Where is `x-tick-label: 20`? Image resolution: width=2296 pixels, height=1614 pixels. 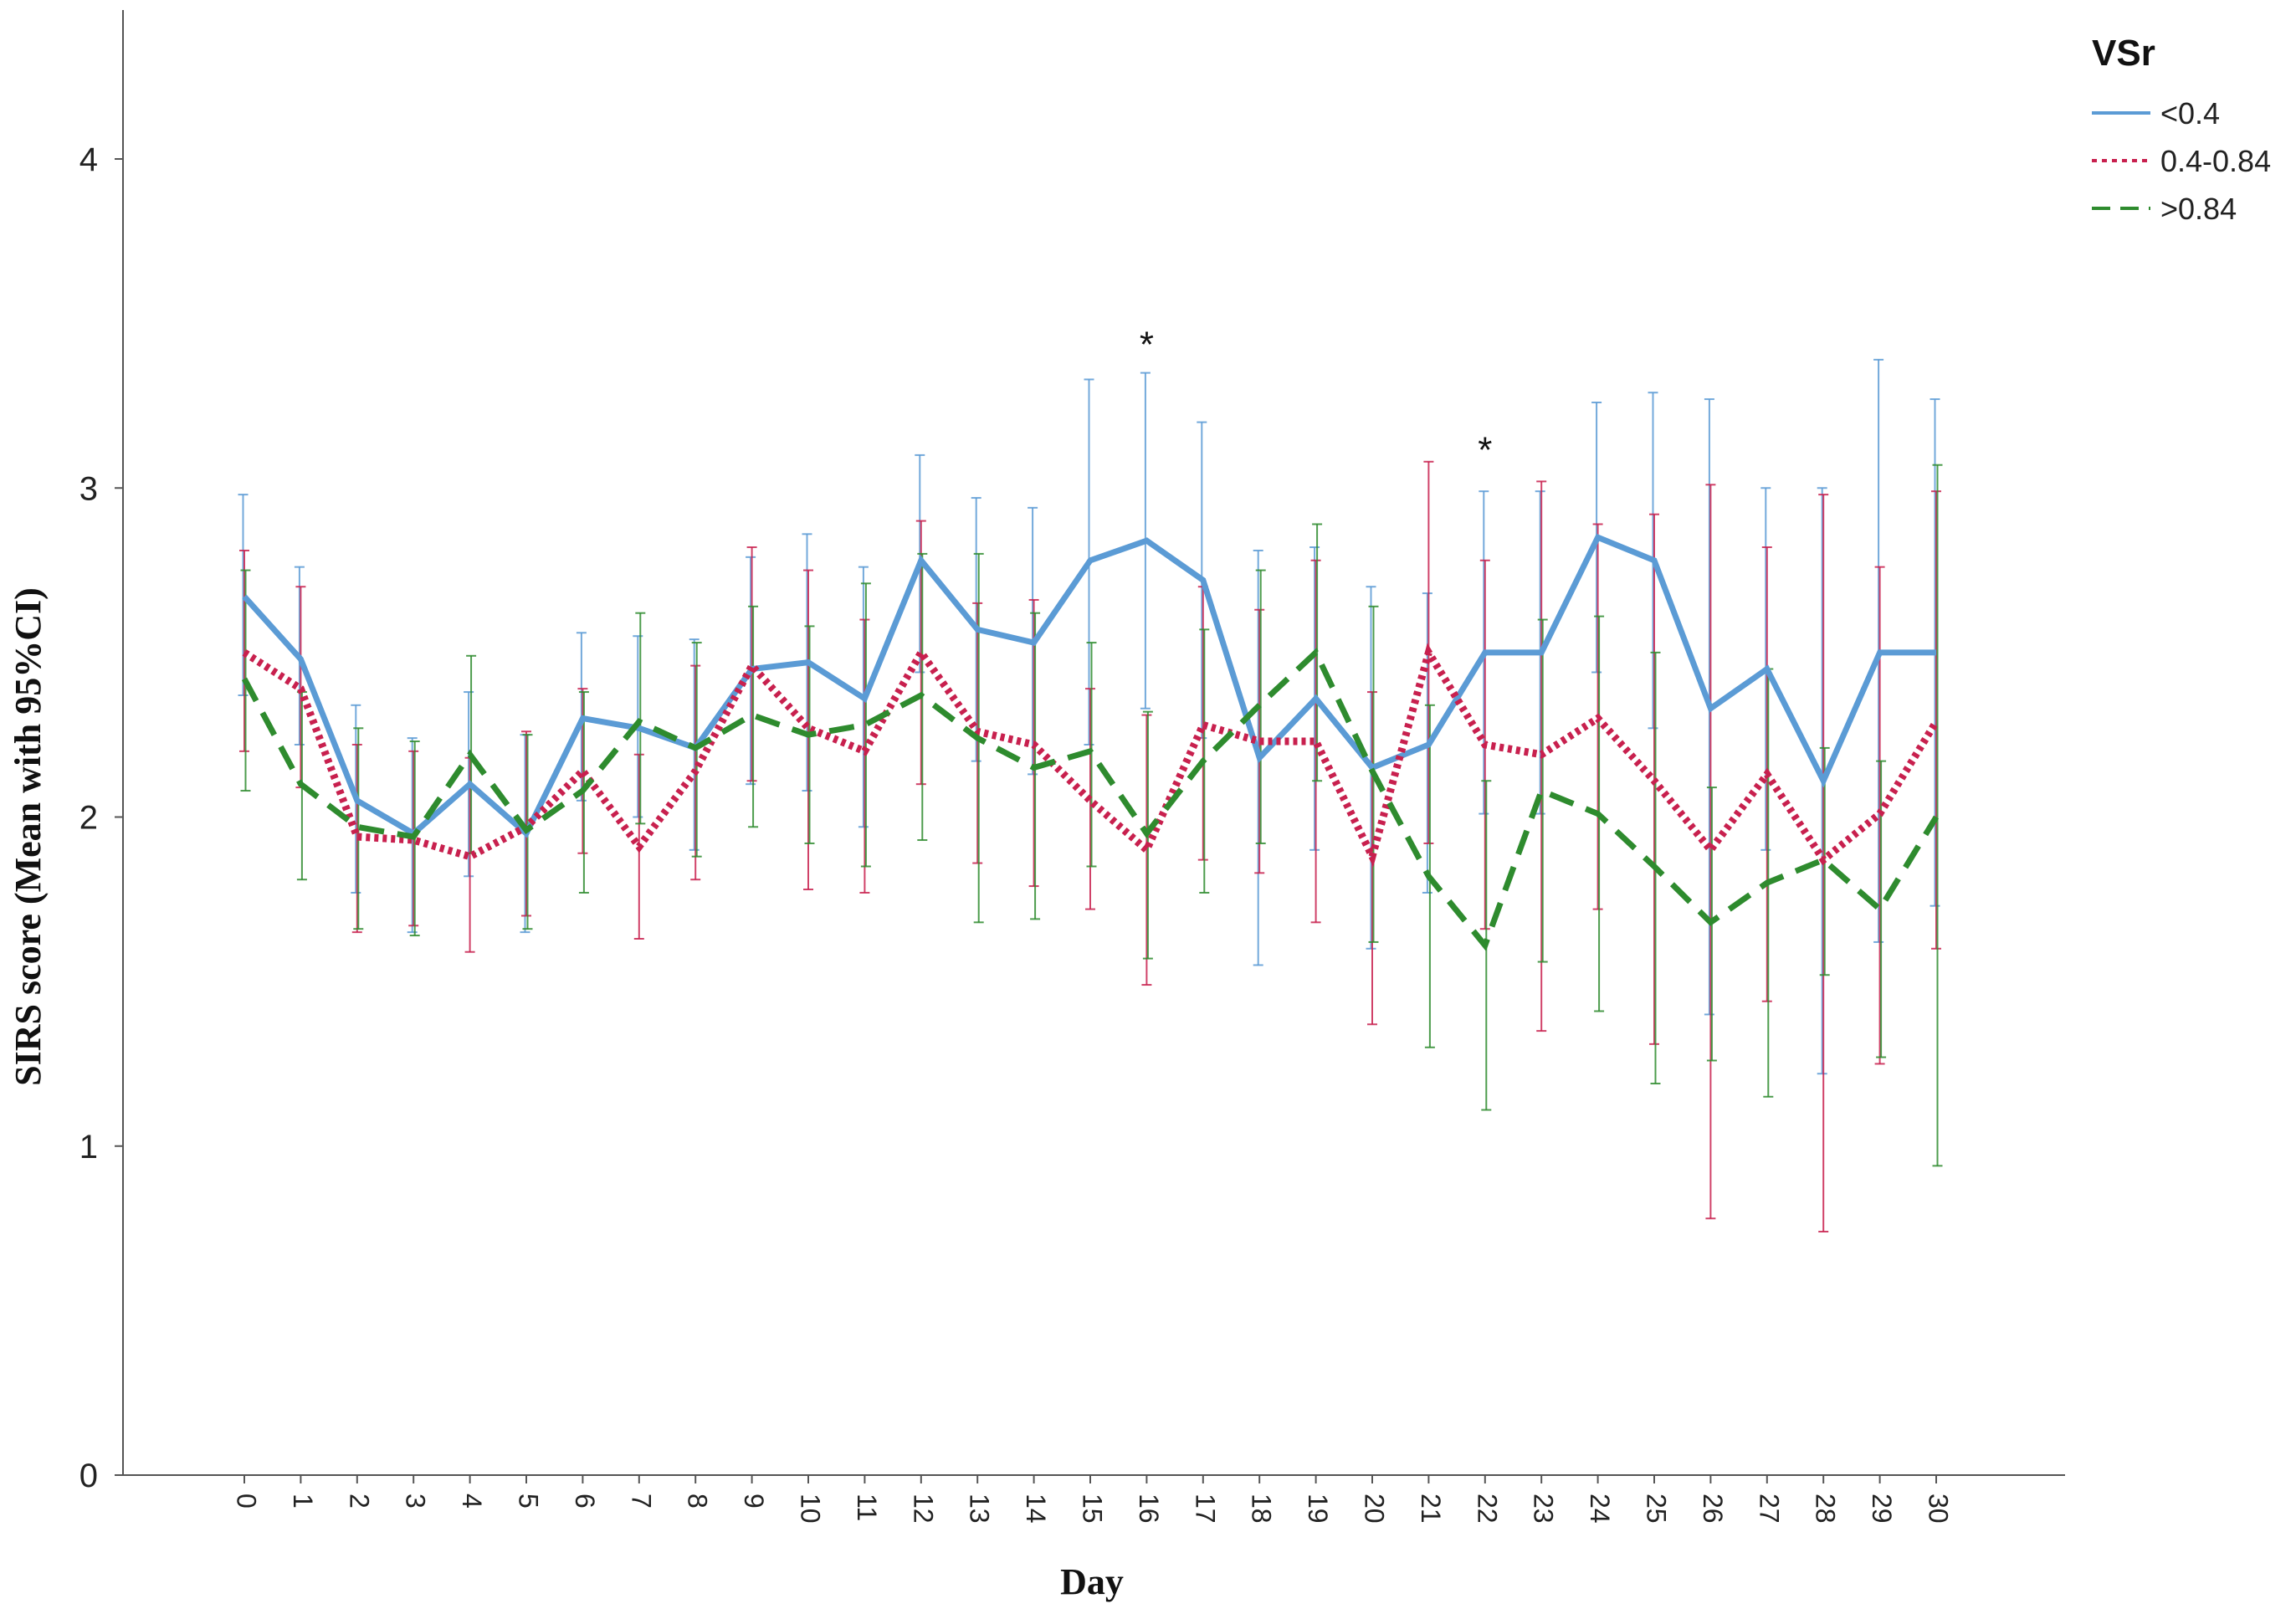
x-tick-label: 20 is located at coordinates (1375, 1509).